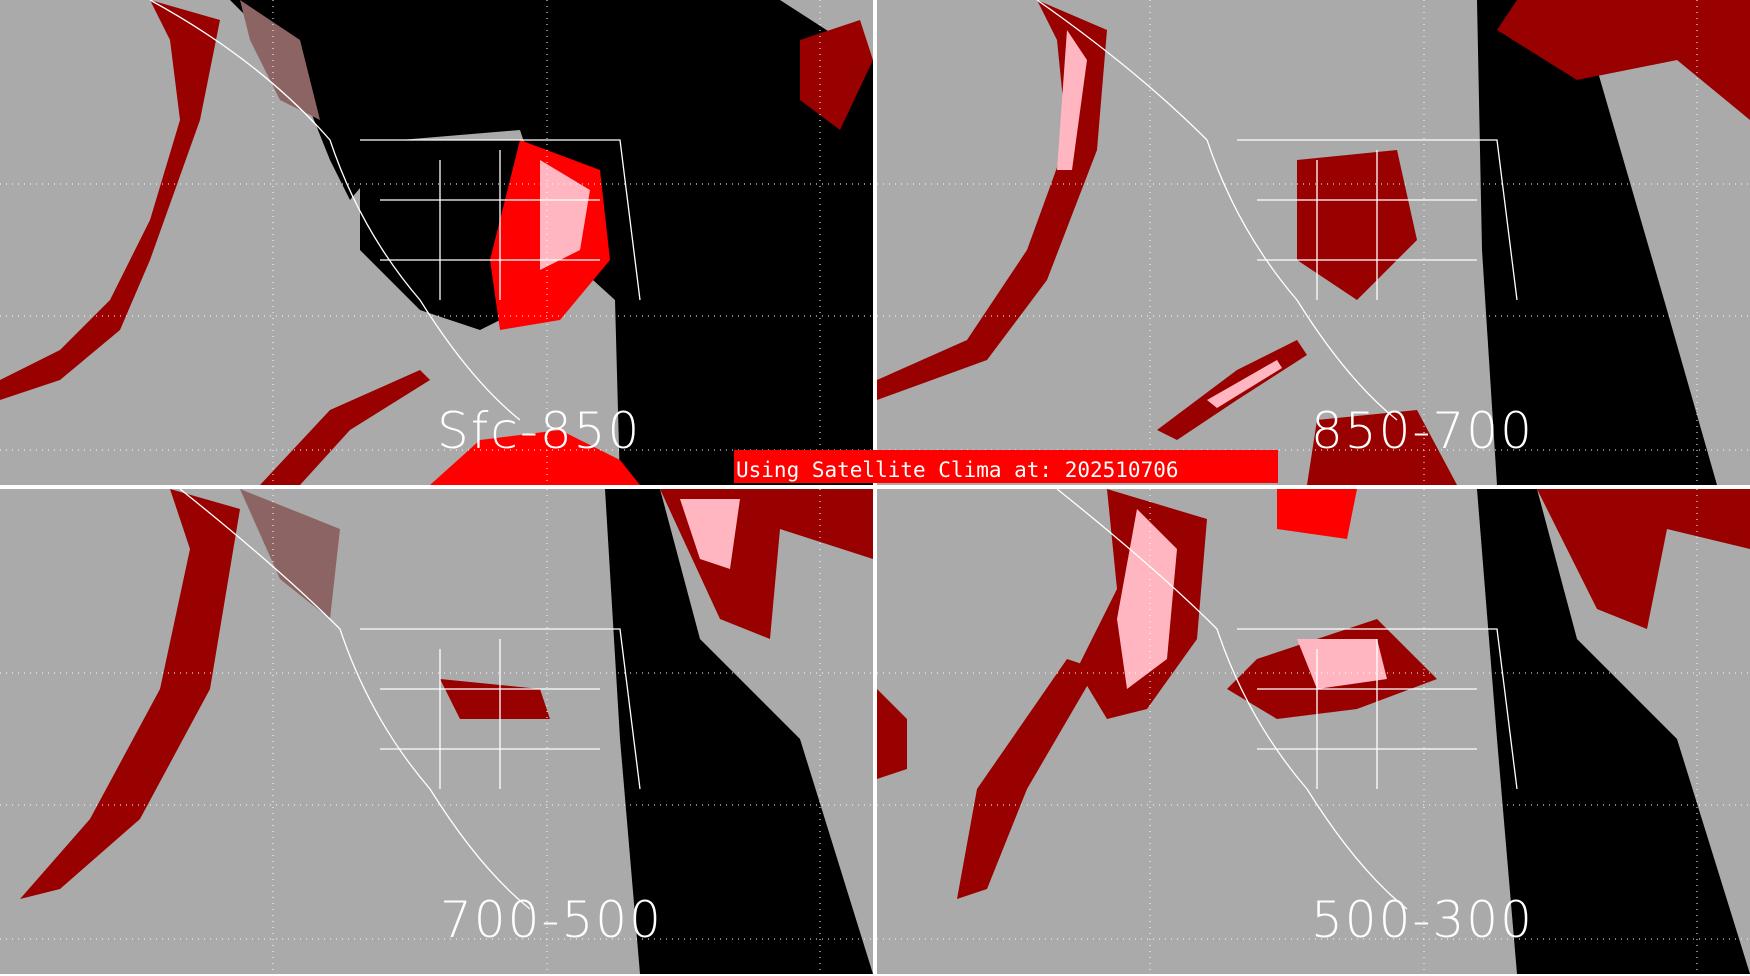 This screenshot has height=976, width=1750. What do you see at coordinates (1006, 466) in the screenshot?
I see `satellite-clima-banner: Using Satellite Clima at: 202510706` at bounding box center [1006, 466].